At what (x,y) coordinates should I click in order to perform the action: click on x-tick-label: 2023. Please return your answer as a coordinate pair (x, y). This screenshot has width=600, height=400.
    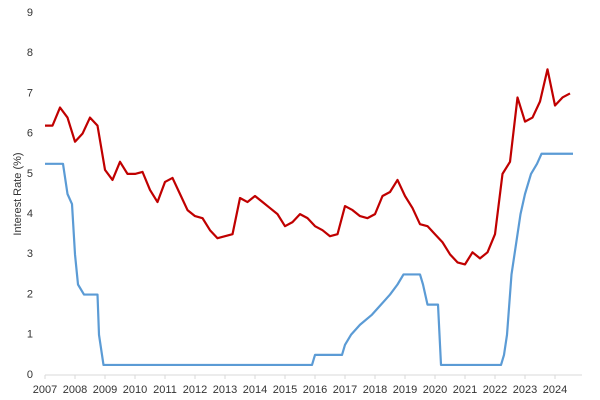
    Looking at the image, I should click on (525, 390).